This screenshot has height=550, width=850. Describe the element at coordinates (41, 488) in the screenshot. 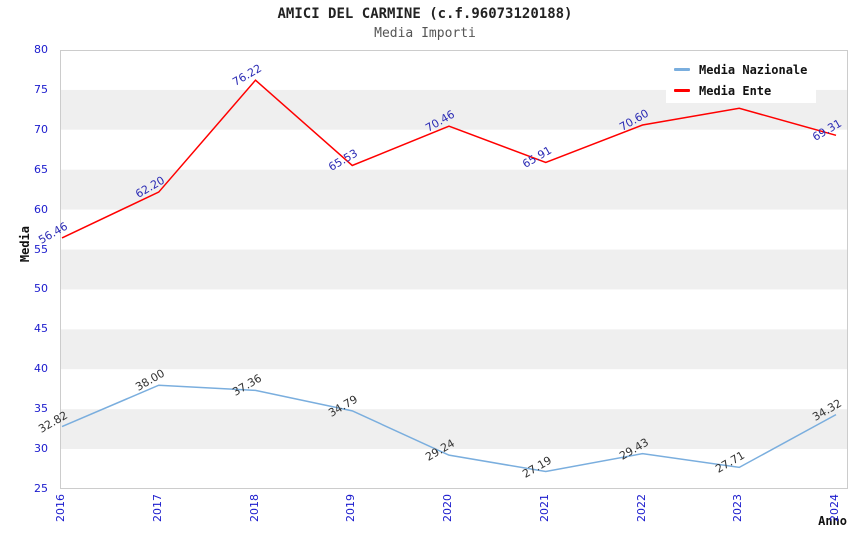

I see `y-tick-label: 25` at that location.